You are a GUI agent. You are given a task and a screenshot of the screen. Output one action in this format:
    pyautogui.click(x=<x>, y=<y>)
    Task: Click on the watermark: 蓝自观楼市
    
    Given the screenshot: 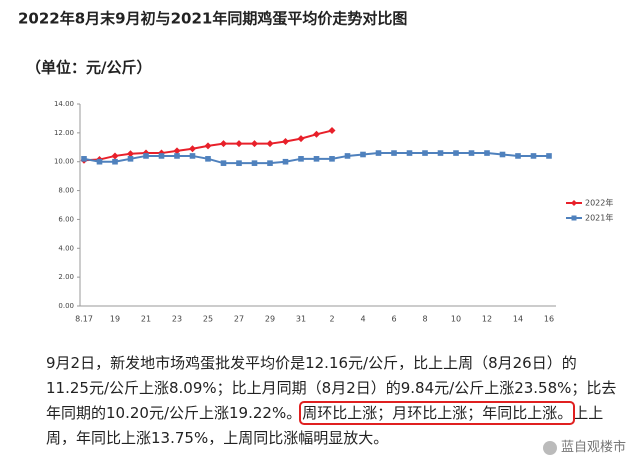 What is the action you would take?
    pyautogui.click(x=584, y=445)
    